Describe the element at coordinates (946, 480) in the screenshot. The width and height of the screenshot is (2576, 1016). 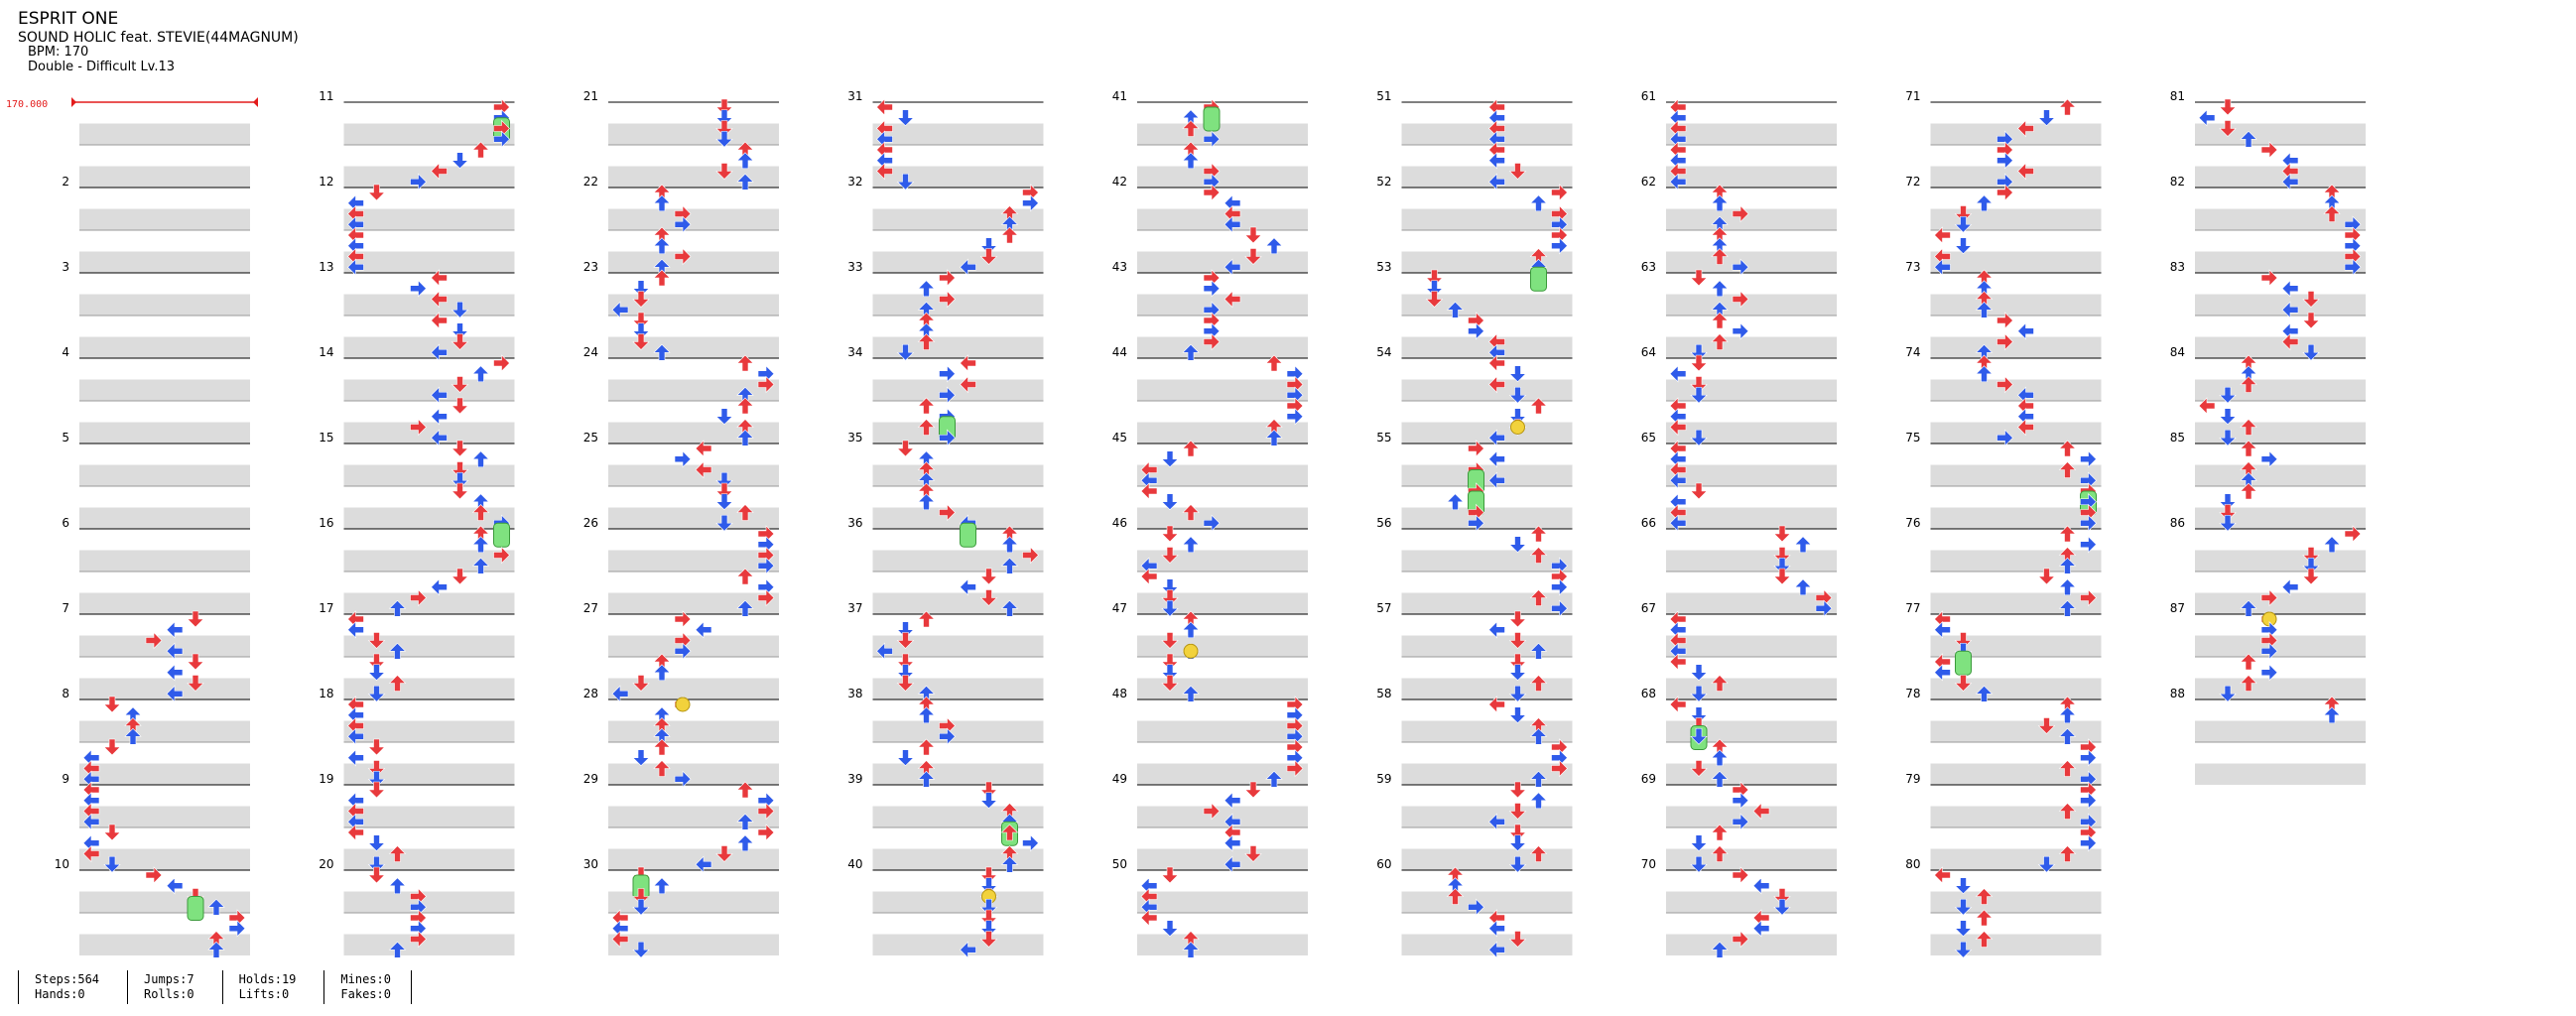
I see `measure-35: 35` at that location.